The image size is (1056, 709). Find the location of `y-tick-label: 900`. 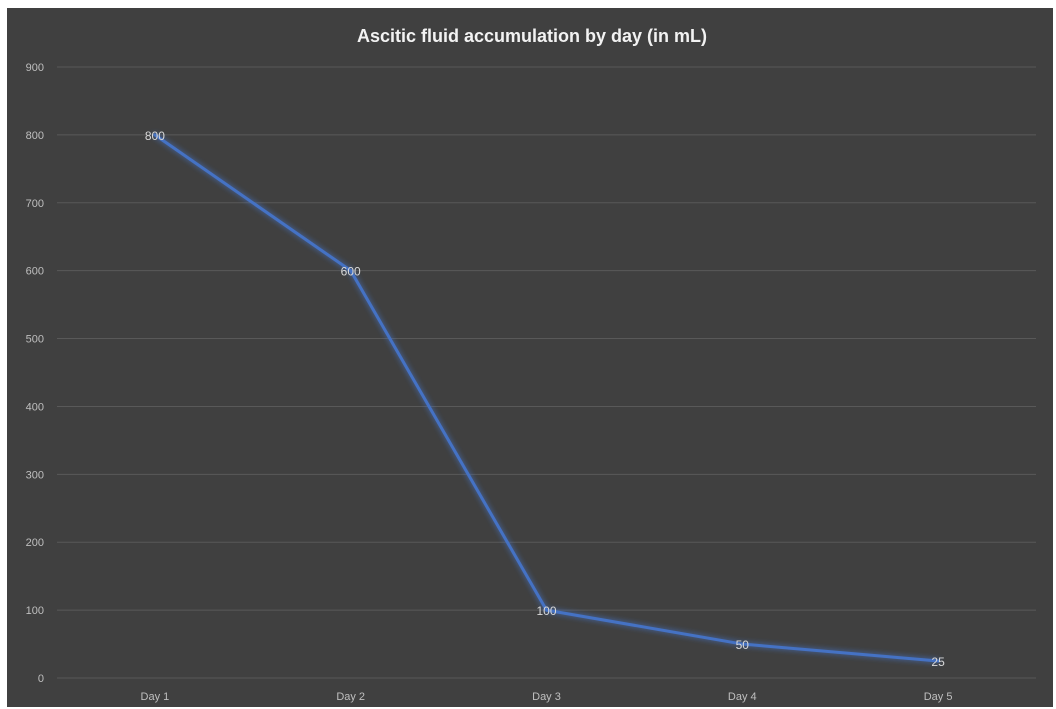

y-tick-label: 900 is located at coordinates (35, 68).